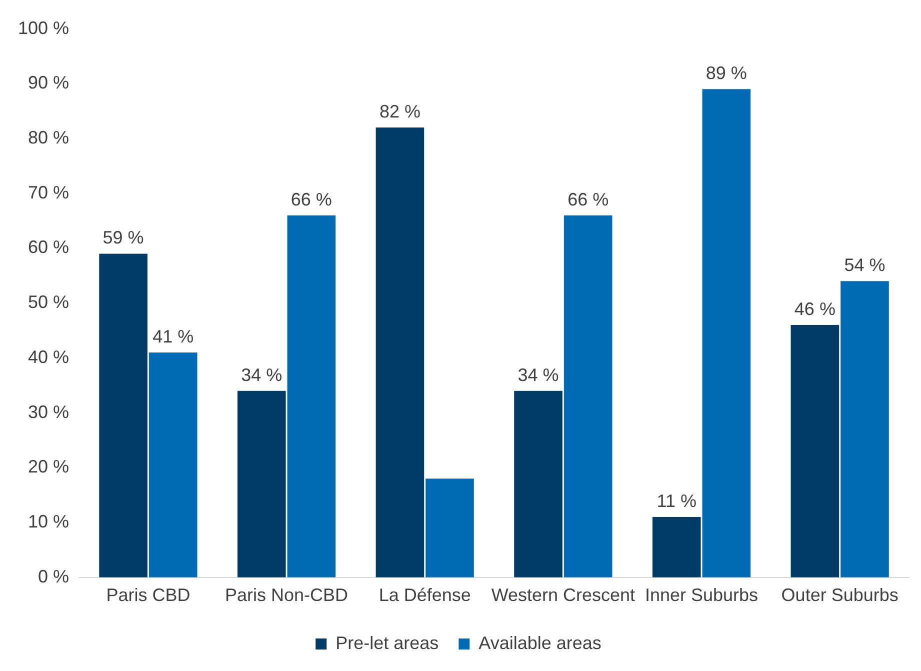 This screenshot has height=671, width=921. Describe the element at coordinates (540, 642) in the screenshot. I see `legend-label: Available areas` at that location.